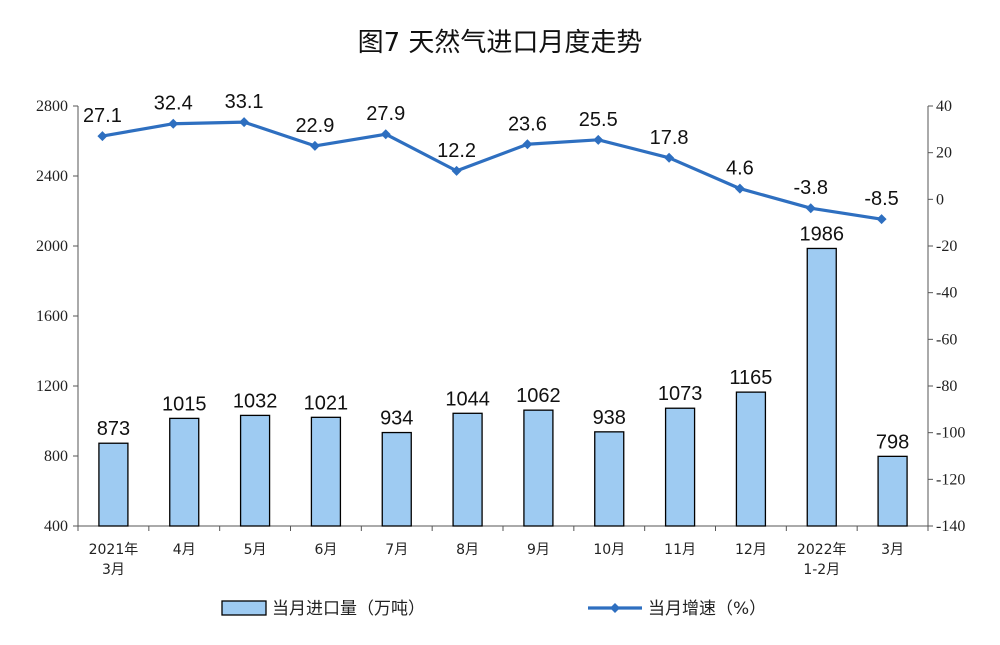  I want to click on line-value-label: -3.8, so click(811, 188).